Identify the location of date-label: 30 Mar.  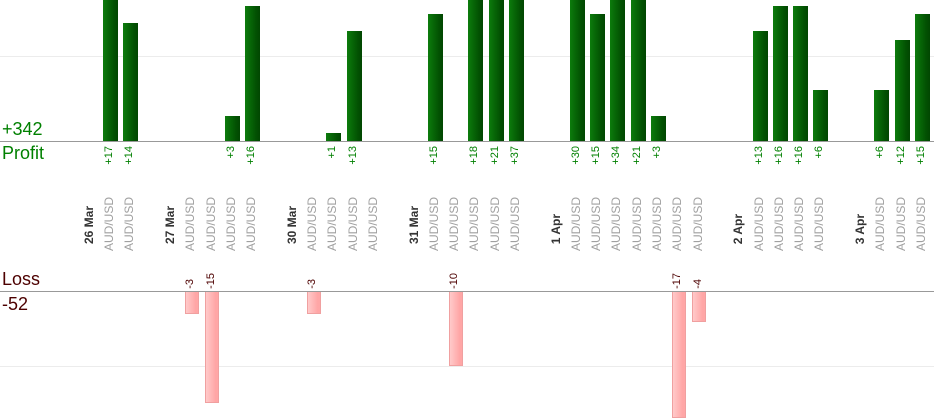
(291, 224).